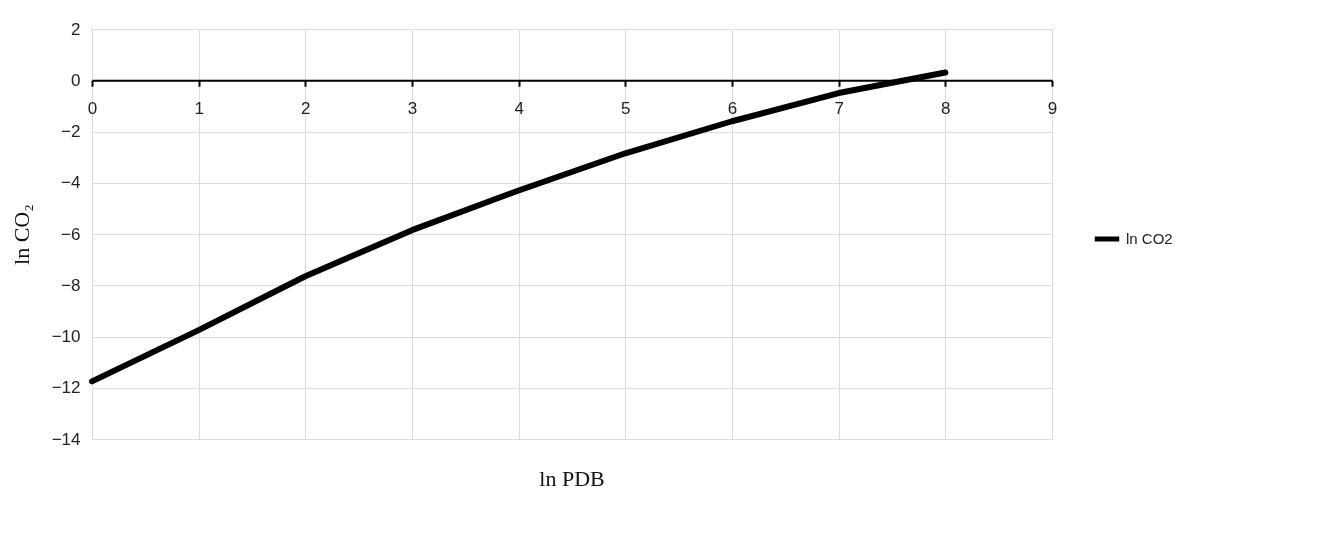 Image resolution: width=1340 pixels, height=547 pixels. Describe the element at coordinates (71, 131) in the screenshot. I see `y-tick-label: −2` at that location.